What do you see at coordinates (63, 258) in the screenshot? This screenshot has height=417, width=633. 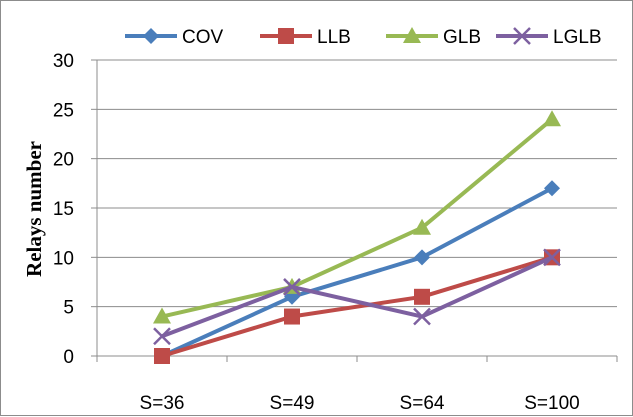 I see `y-tick-label: 10` at bounding box center [63, 258].